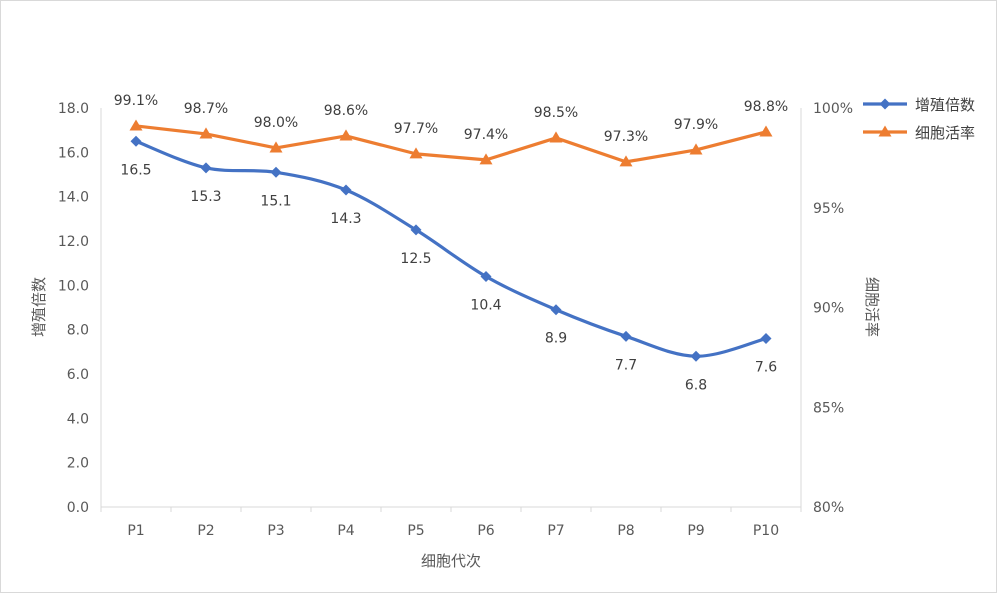 This screenshot has height=594, width=997. Describe the element at coordinates (766, 368) in the screenshot. I see `data-label: 7.6` at that location.